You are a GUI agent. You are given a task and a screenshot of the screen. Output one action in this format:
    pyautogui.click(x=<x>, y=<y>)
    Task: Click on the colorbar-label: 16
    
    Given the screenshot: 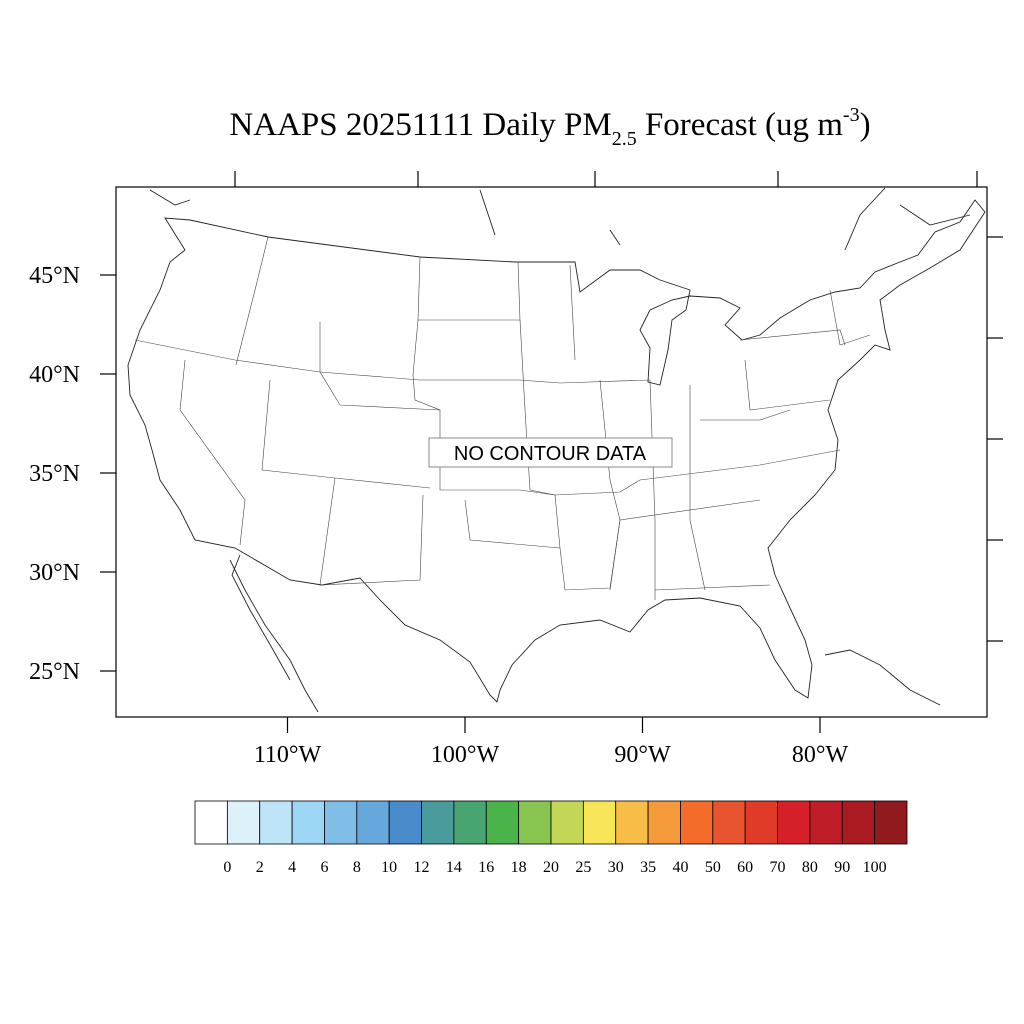 What is the action you would take?
    pyautogui.click(x=486, y=867)
    